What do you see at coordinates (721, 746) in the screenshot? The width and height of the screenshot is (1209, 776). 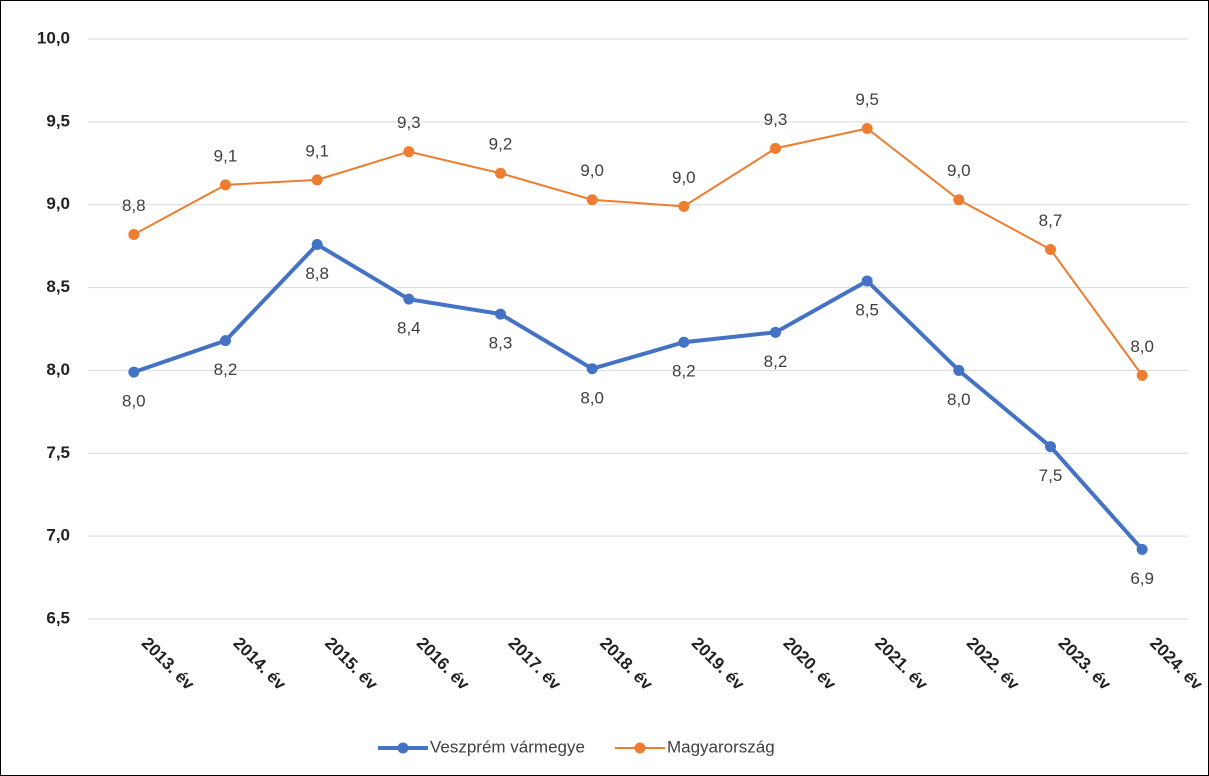 I see `legend-label: Magyarország` at bounding box center [721, 746].